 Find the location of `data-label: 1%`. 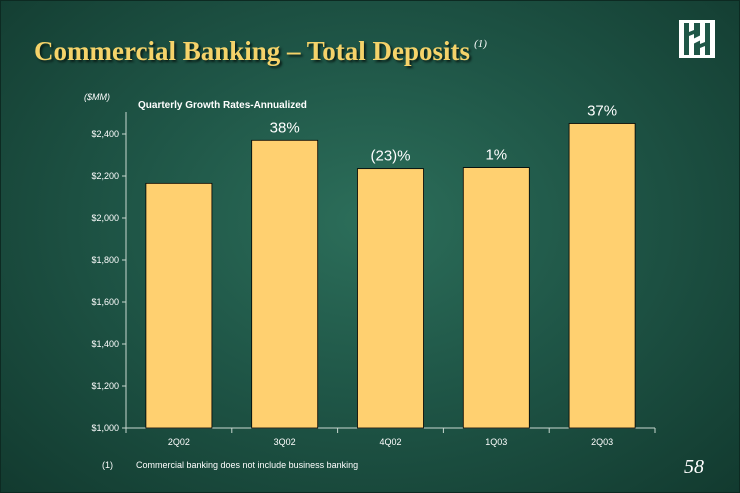

data-label: 1% is located at coordinates (496, 155).